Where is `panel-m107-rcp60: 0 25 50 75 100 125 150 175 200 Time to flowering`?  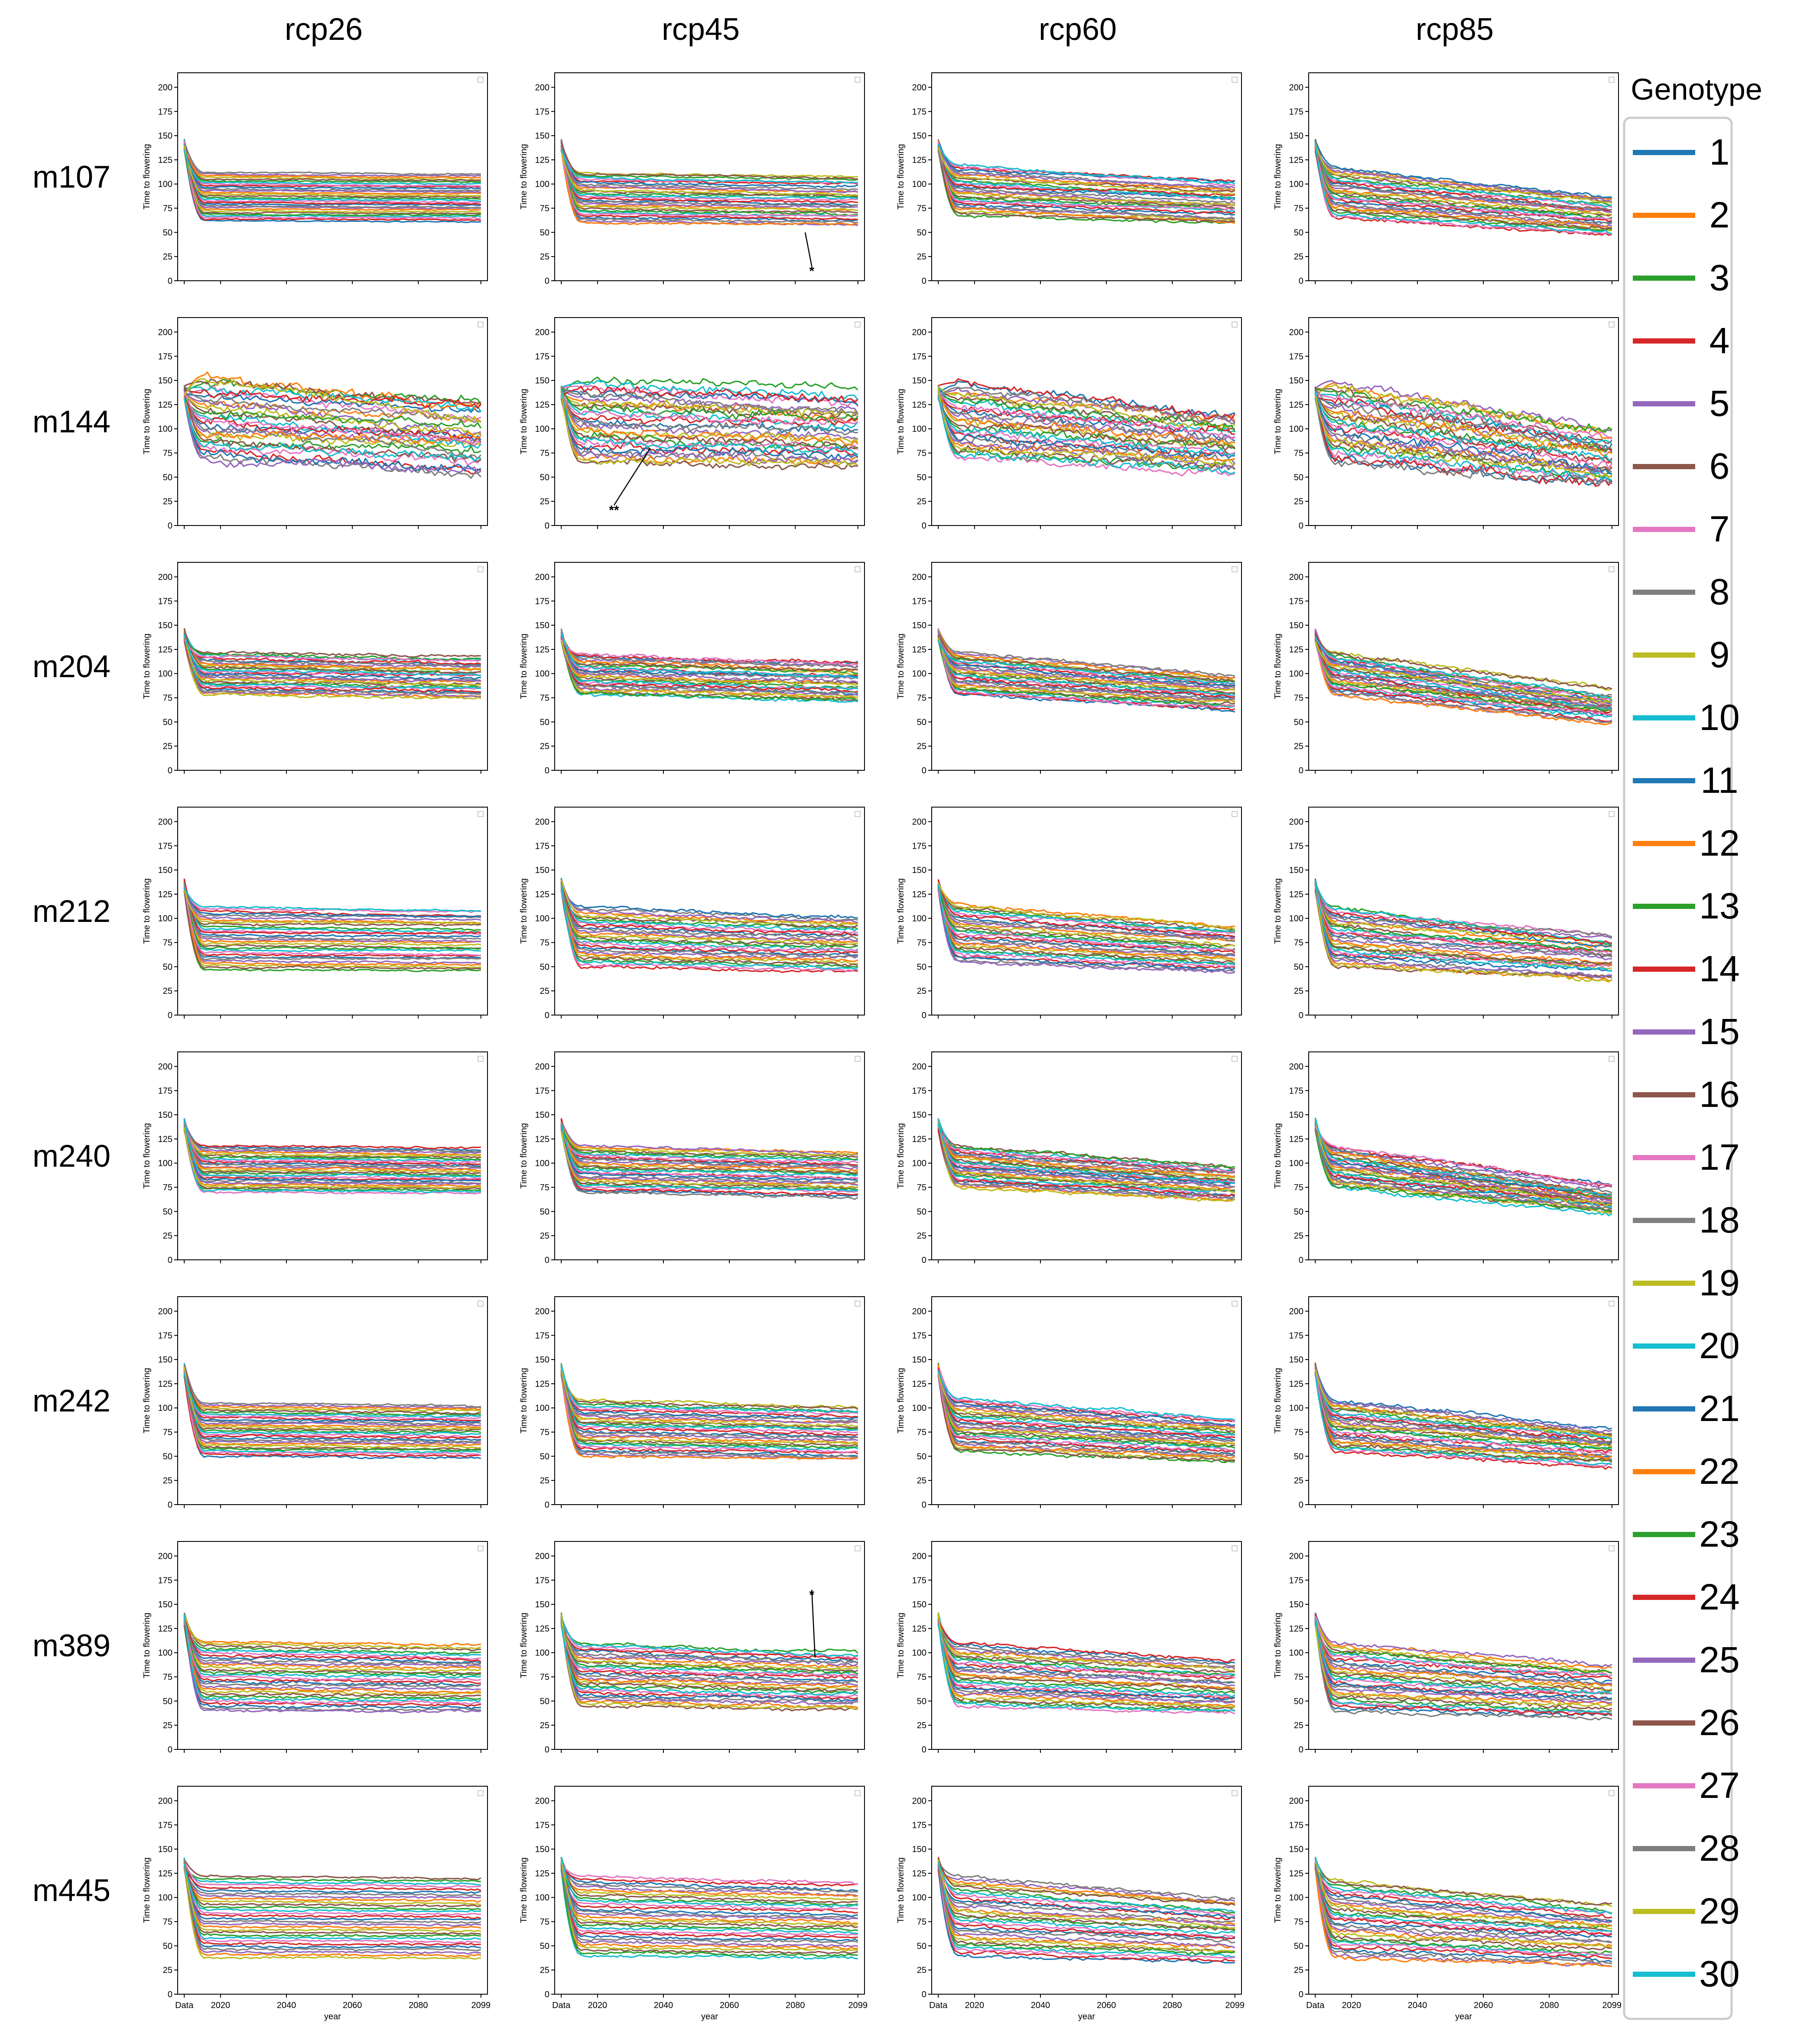
panel-m107-rcp60: 0 25 50 75 100 125 150 175 200 Time to flowering is located at coordinates (1069, 179).